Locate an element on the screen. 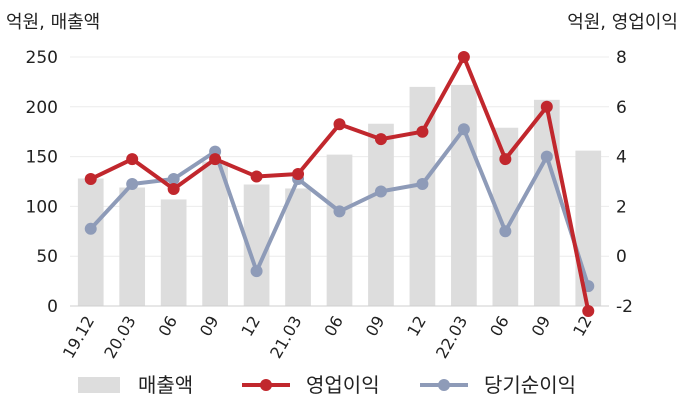 The height and width of the screenshot is (411, 684). left-axis-label: 억원, 매출액 is located at coordinates (53, 22).